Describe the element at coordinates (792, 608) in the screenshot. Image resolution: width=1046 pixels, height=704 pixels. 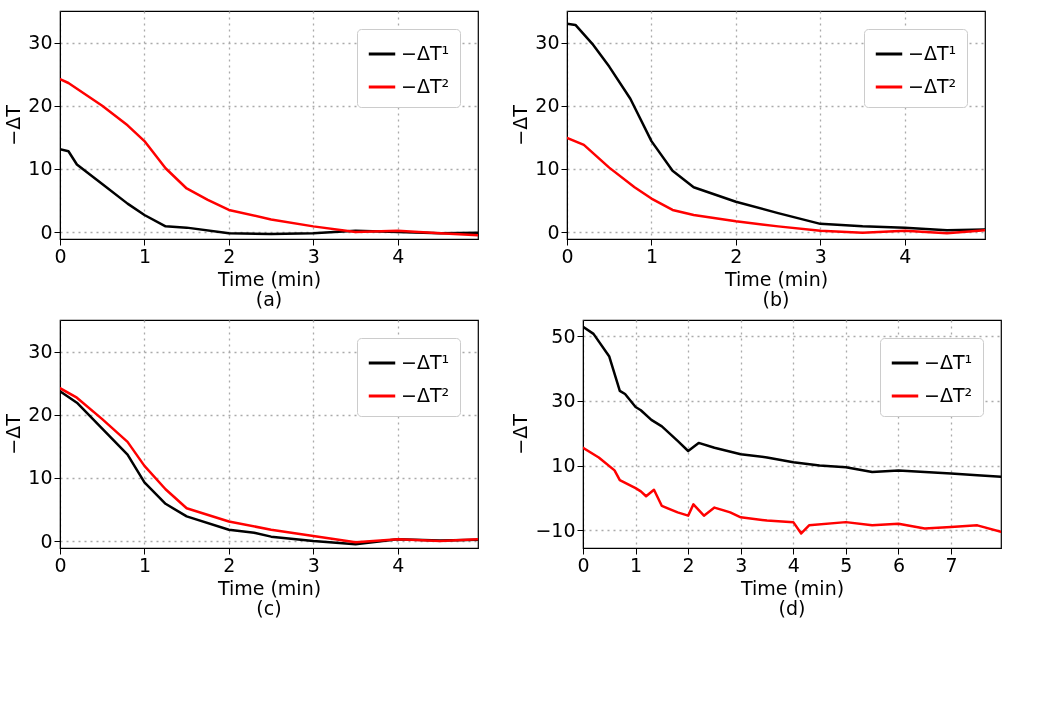
I see `text: (d)` at that location.